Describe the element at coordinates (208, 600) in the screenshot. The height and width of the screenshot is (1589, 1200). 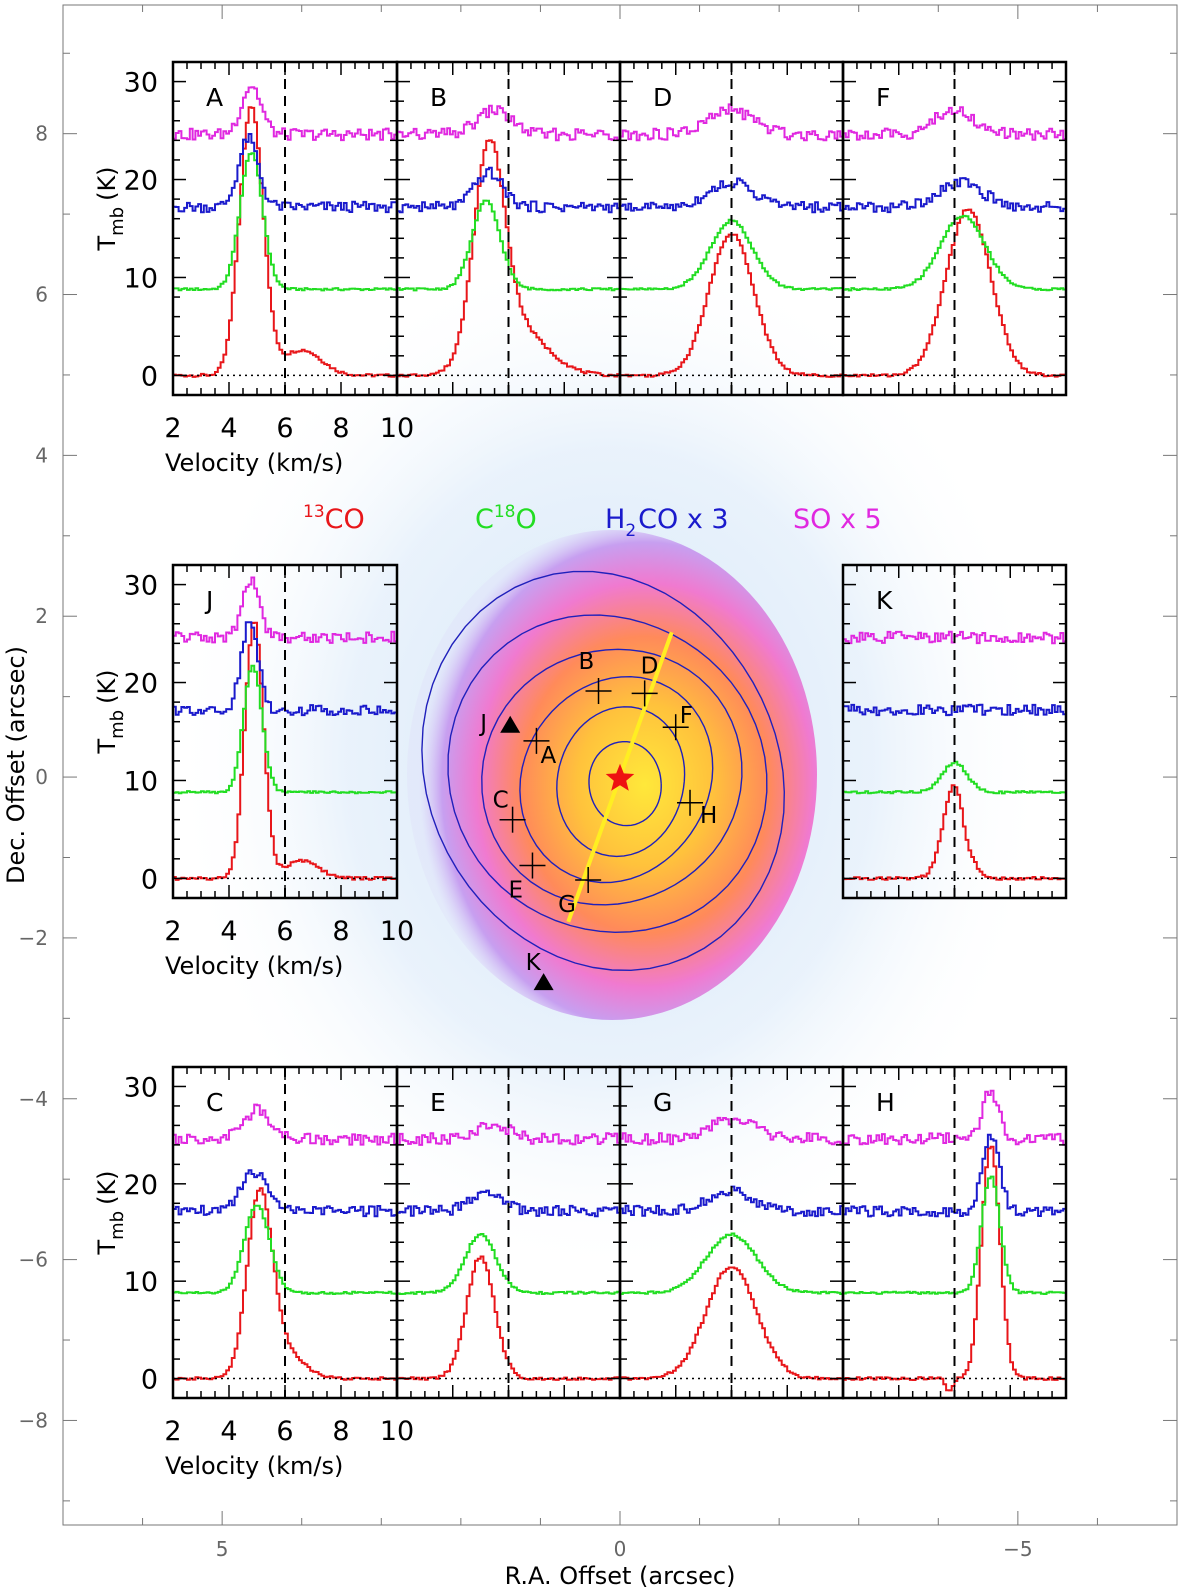
I see `spectrum-label: J` at that location.